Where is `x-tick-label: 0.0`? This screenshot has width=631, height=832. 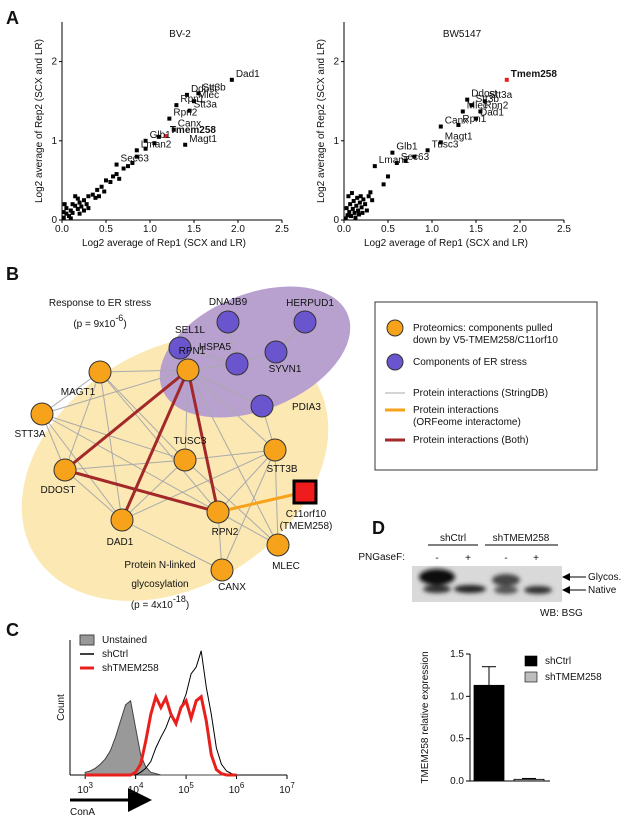
x-tick-label: 0.0 is located at coordinates (344, 229).